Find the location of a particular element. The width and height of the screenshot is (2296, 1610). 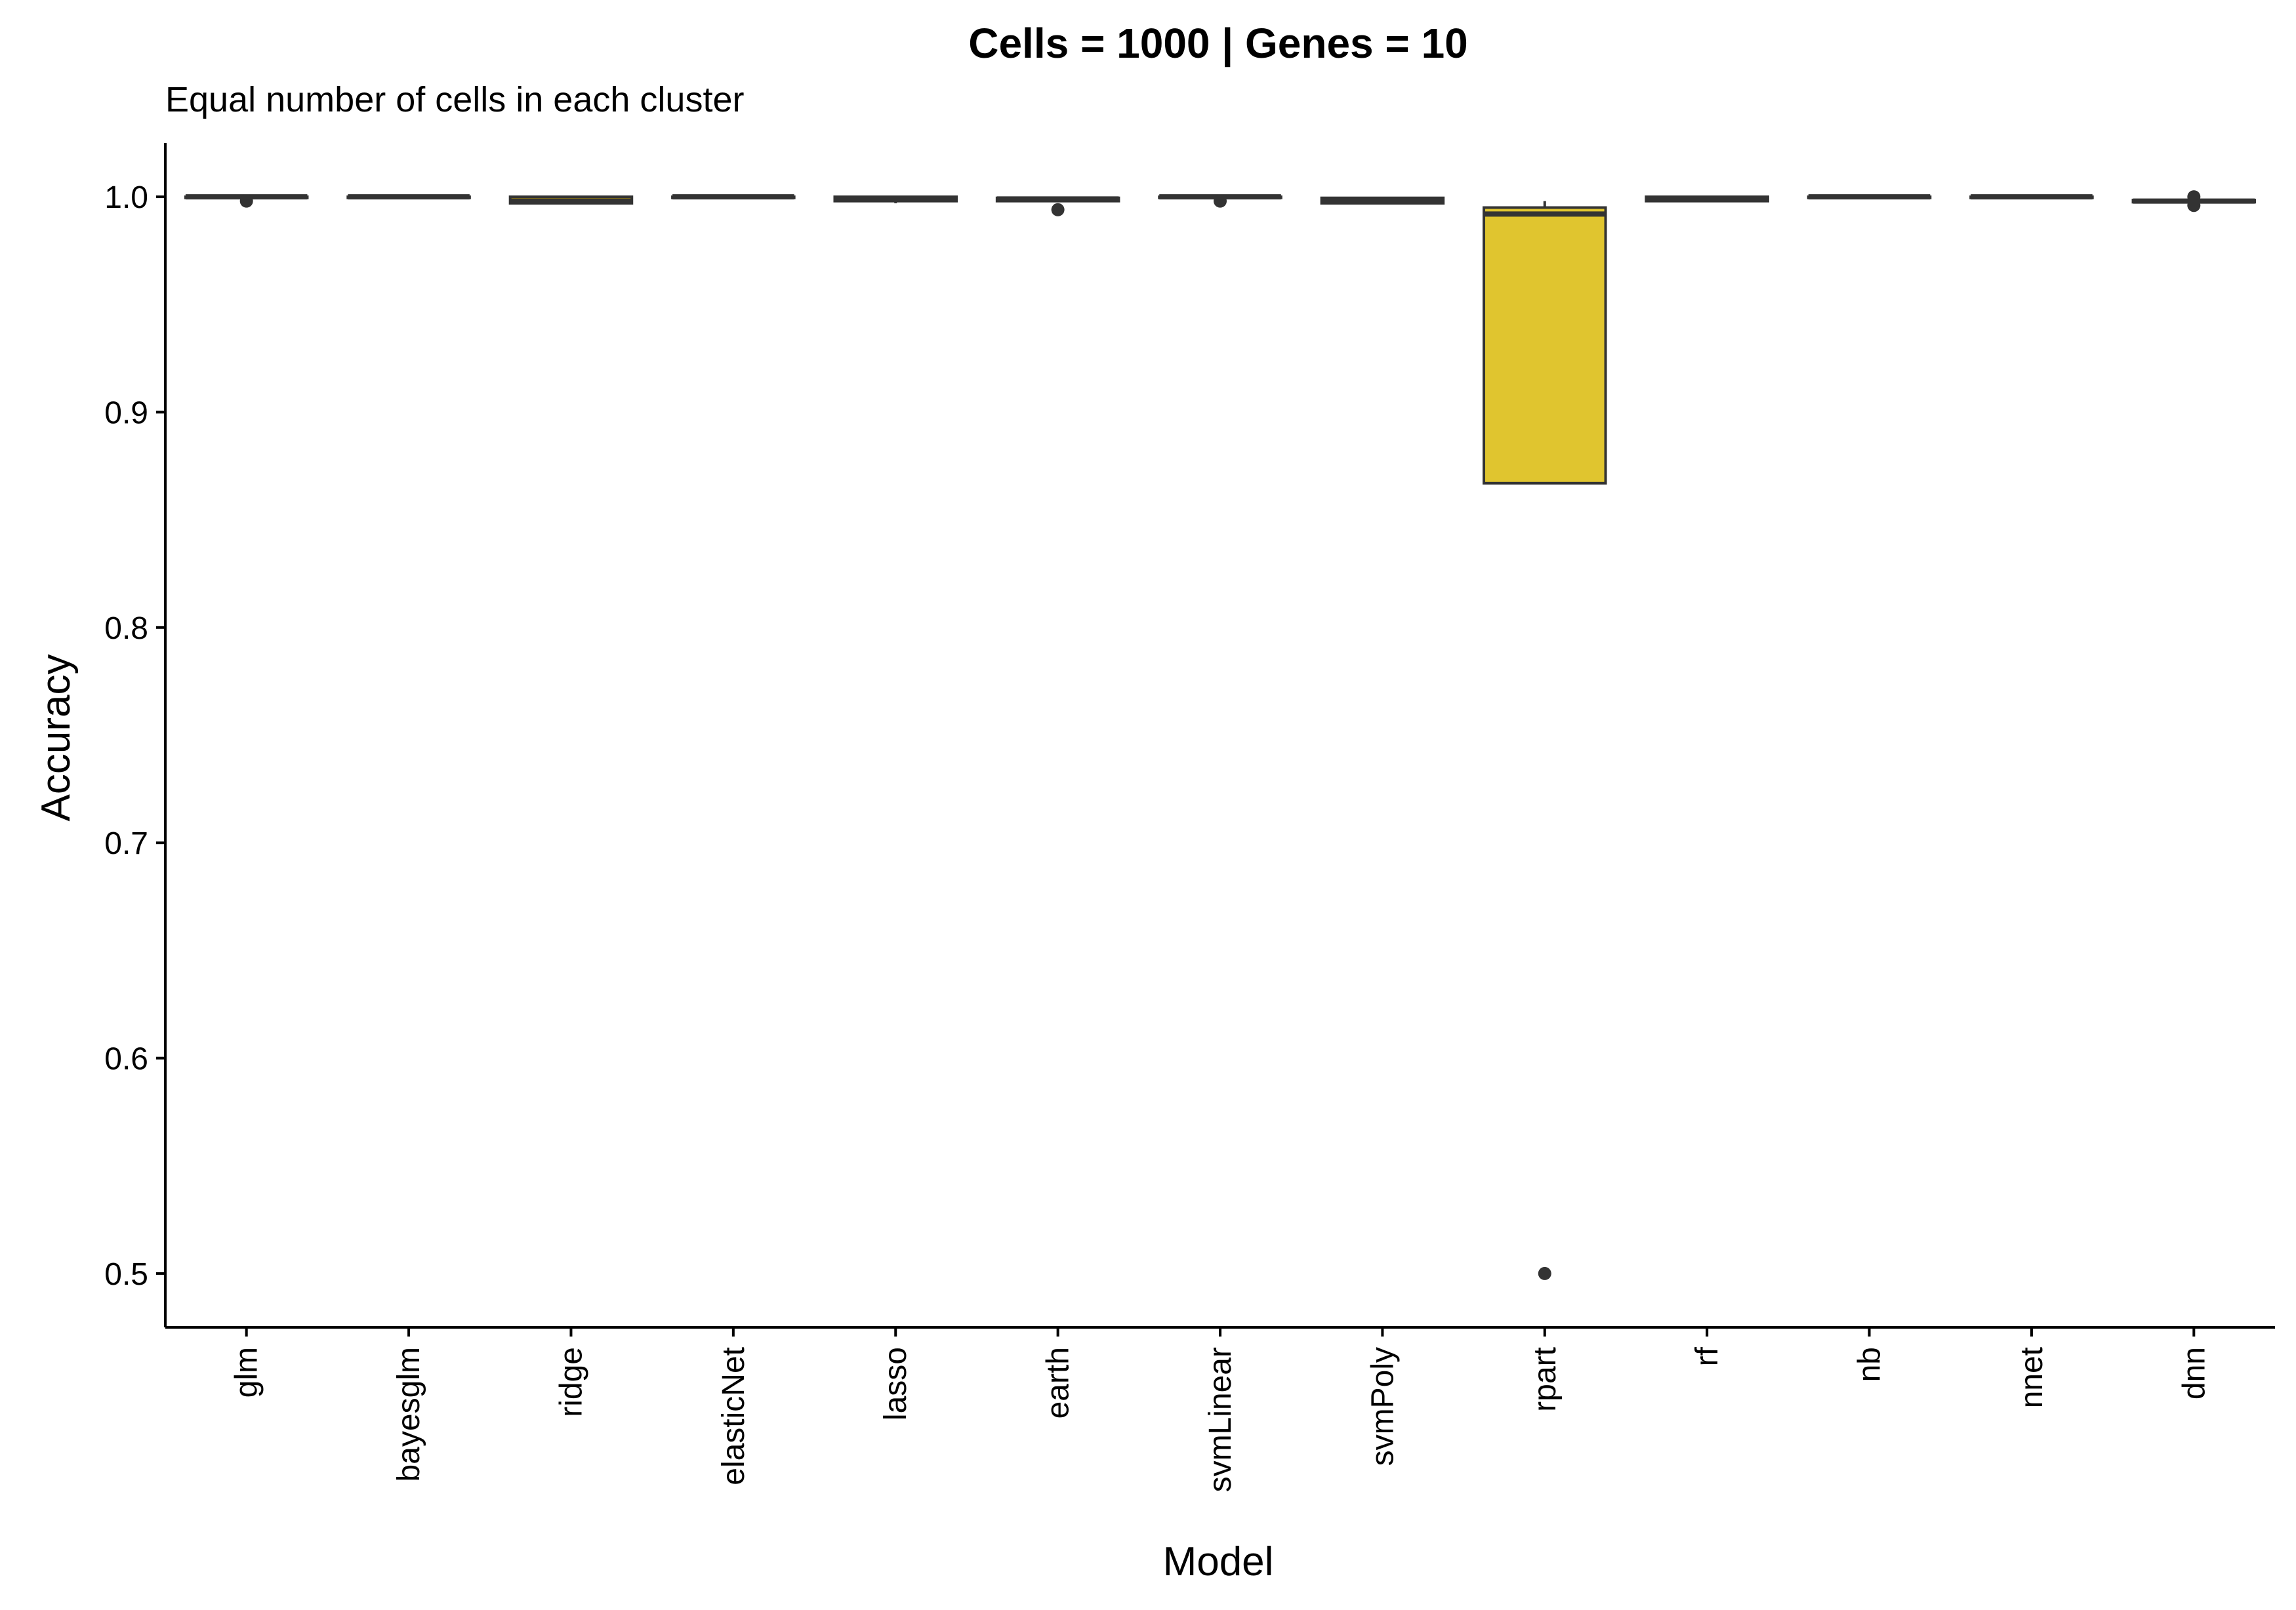

x-tick-label-bayesglm: bayesglm is located at coordinates (409, 1414).